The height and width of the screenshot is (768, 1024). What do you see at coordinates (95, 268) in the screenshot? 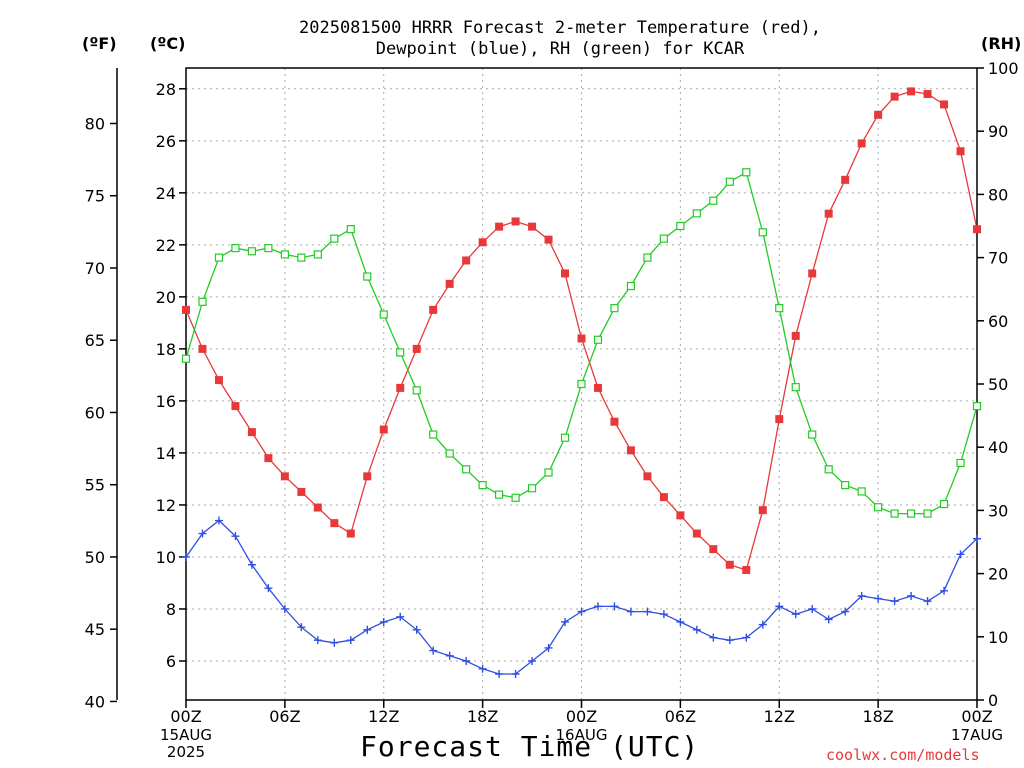
I see `fahrenheit-tick-label: 70` at bounding box center [95, 268].